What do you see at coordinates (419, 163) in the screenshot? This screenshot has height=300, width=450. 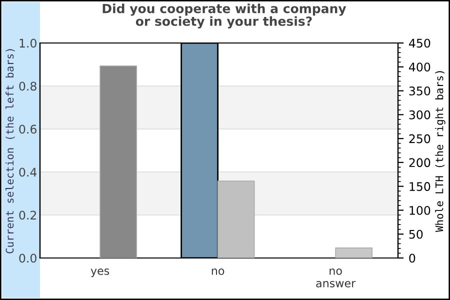 I see `y2-tick-label: 200` at bounding box center [419, 163].